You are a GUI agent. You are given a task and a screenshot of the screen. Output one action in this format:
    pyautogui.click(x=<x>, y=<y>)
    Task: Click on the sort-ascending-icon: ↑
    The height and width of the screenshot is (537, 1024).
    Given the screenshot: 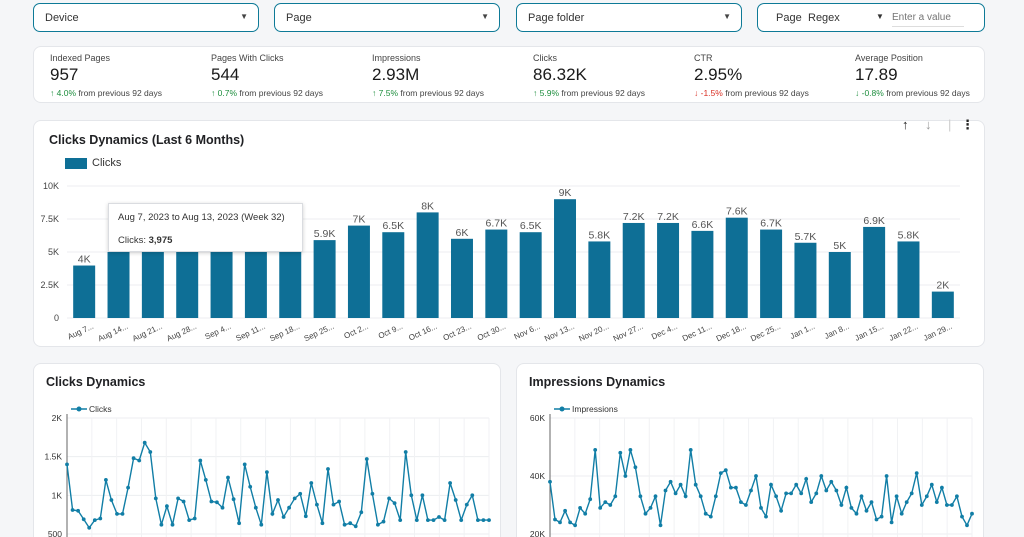 What is the action you would take?
    pyautogui.click(x=905, y=124)
    